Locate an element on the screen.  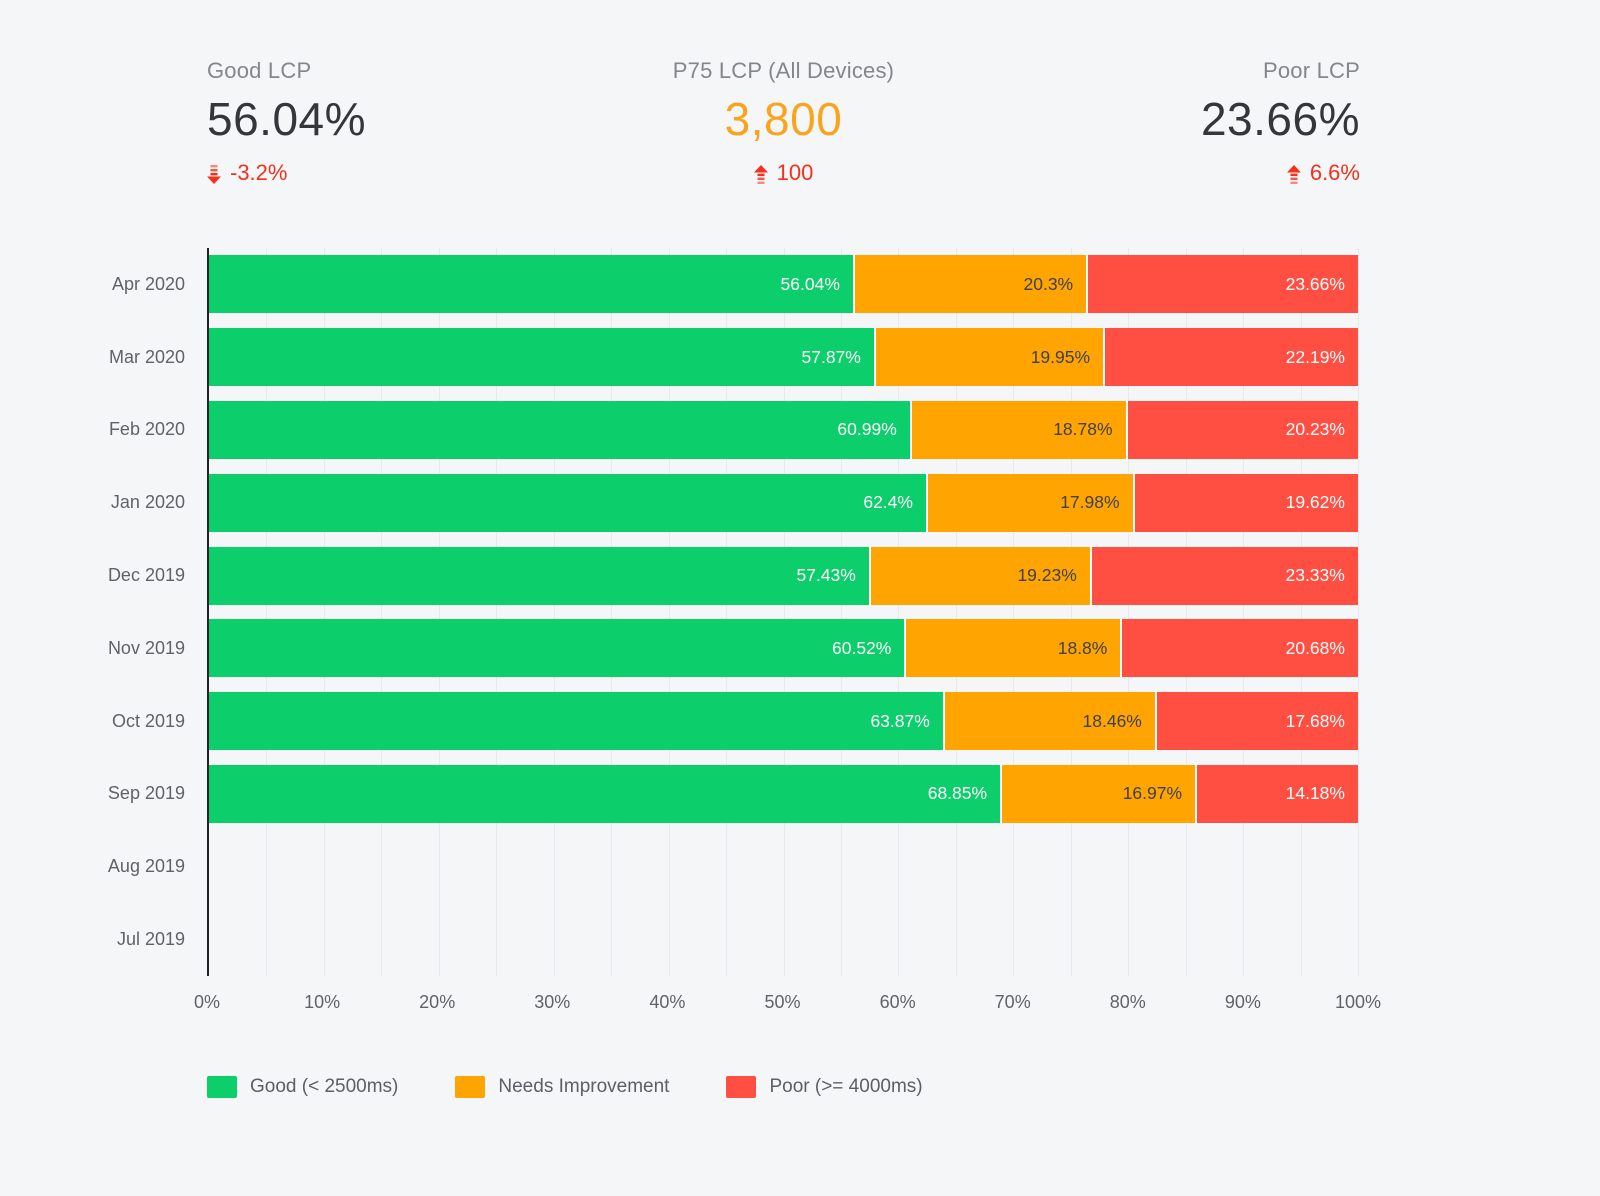
kpi-card-poor-lcp: Poor LCP 23.66% 6.6% is located at coordinates (1168, 122).